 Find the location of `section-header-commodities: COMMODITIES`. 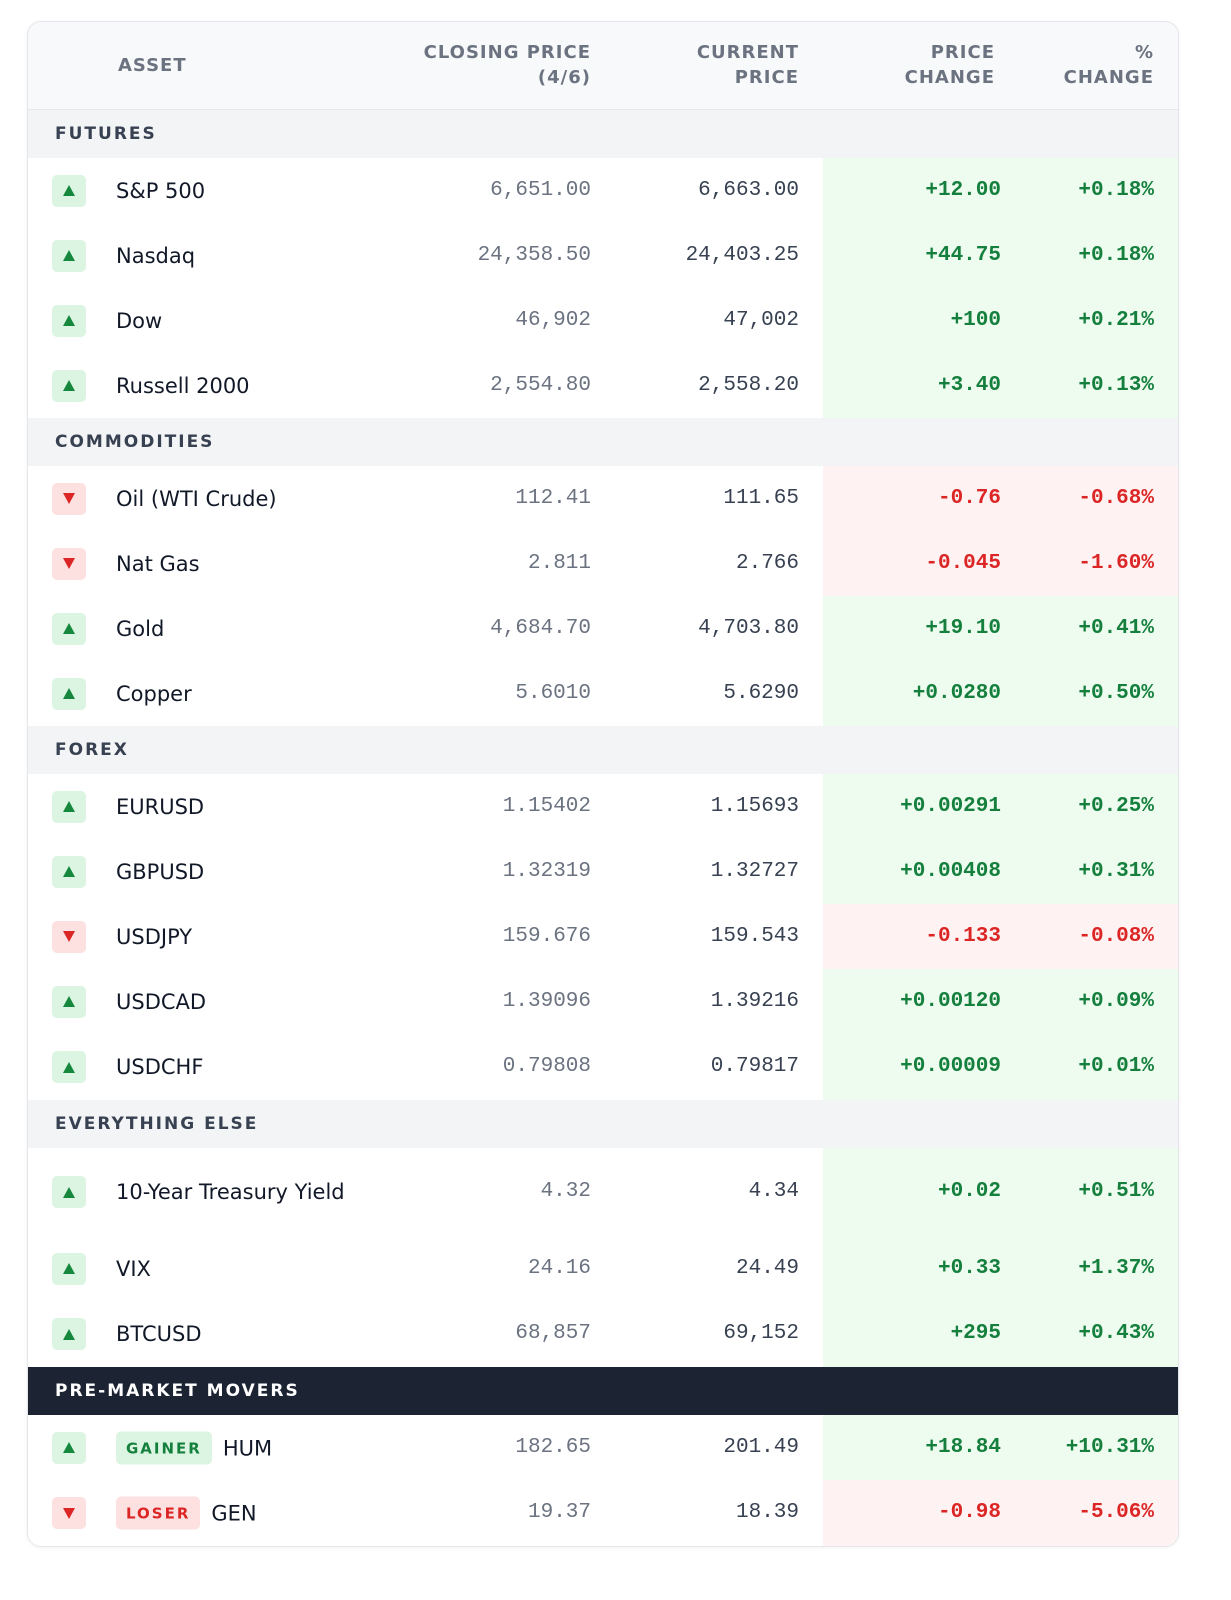

section-header-commodities: COMMODITIES is located at coordinates (603, 442).